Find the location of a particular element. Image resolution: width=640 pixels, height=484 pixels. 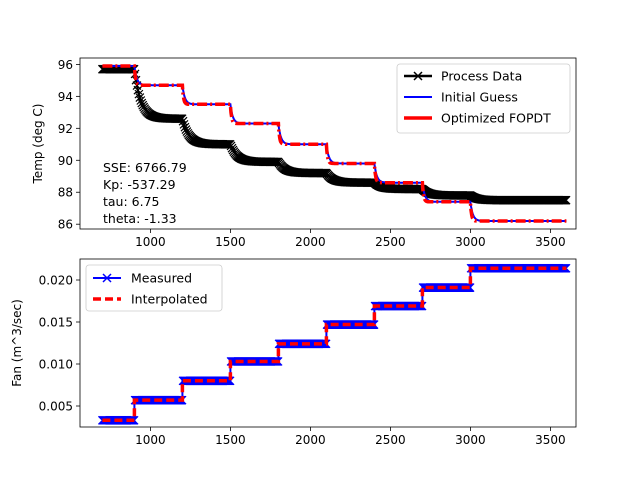

fan-y-axis-label: Fan (m^3/sec) is located at coordinates (17, 343).